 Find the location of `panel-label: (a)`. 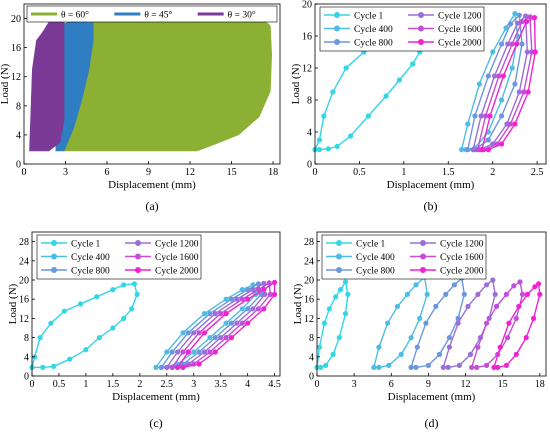

panel-label: (a) is located at coordinates (151, 206).